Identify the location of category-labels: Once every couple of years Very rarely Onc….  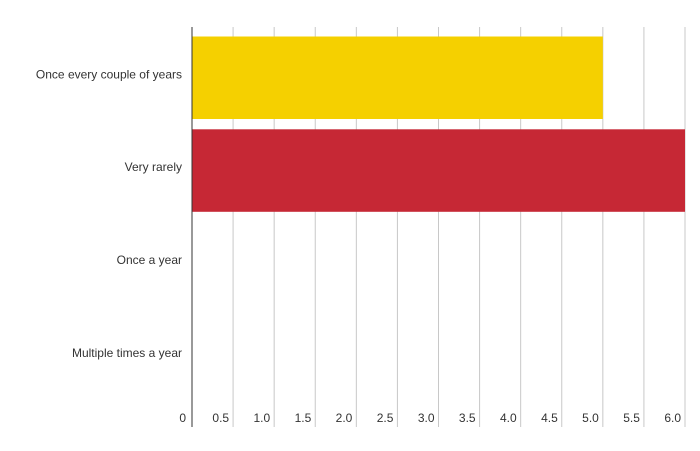
(109, 213).